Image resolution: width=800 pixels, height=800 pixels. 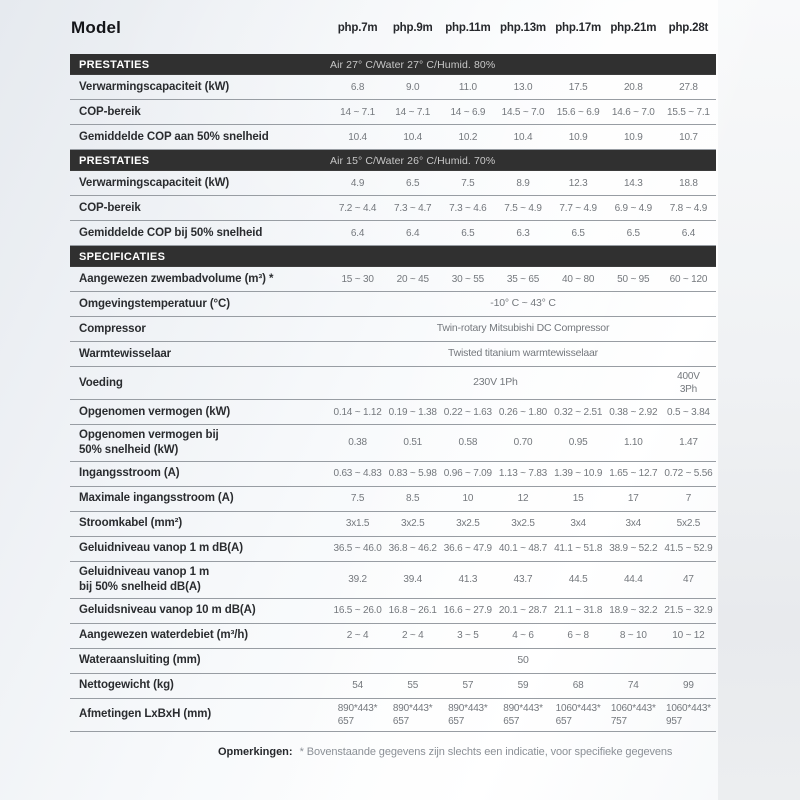 What do you see at coordinates (688, 580) in the screenshot?
I see `spec-value-cell: 47` at bounding box center [688, 580].